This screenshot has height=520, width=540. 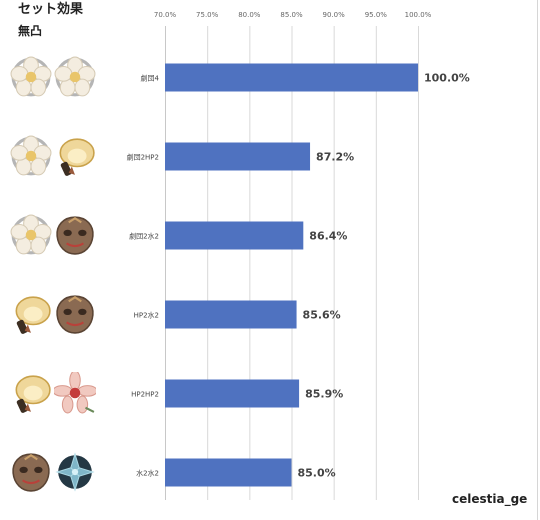 What do you see at coordinates (150, 78) in the screenshot?
I see `category-label: 劇団4` at bounding box center [150, 78].